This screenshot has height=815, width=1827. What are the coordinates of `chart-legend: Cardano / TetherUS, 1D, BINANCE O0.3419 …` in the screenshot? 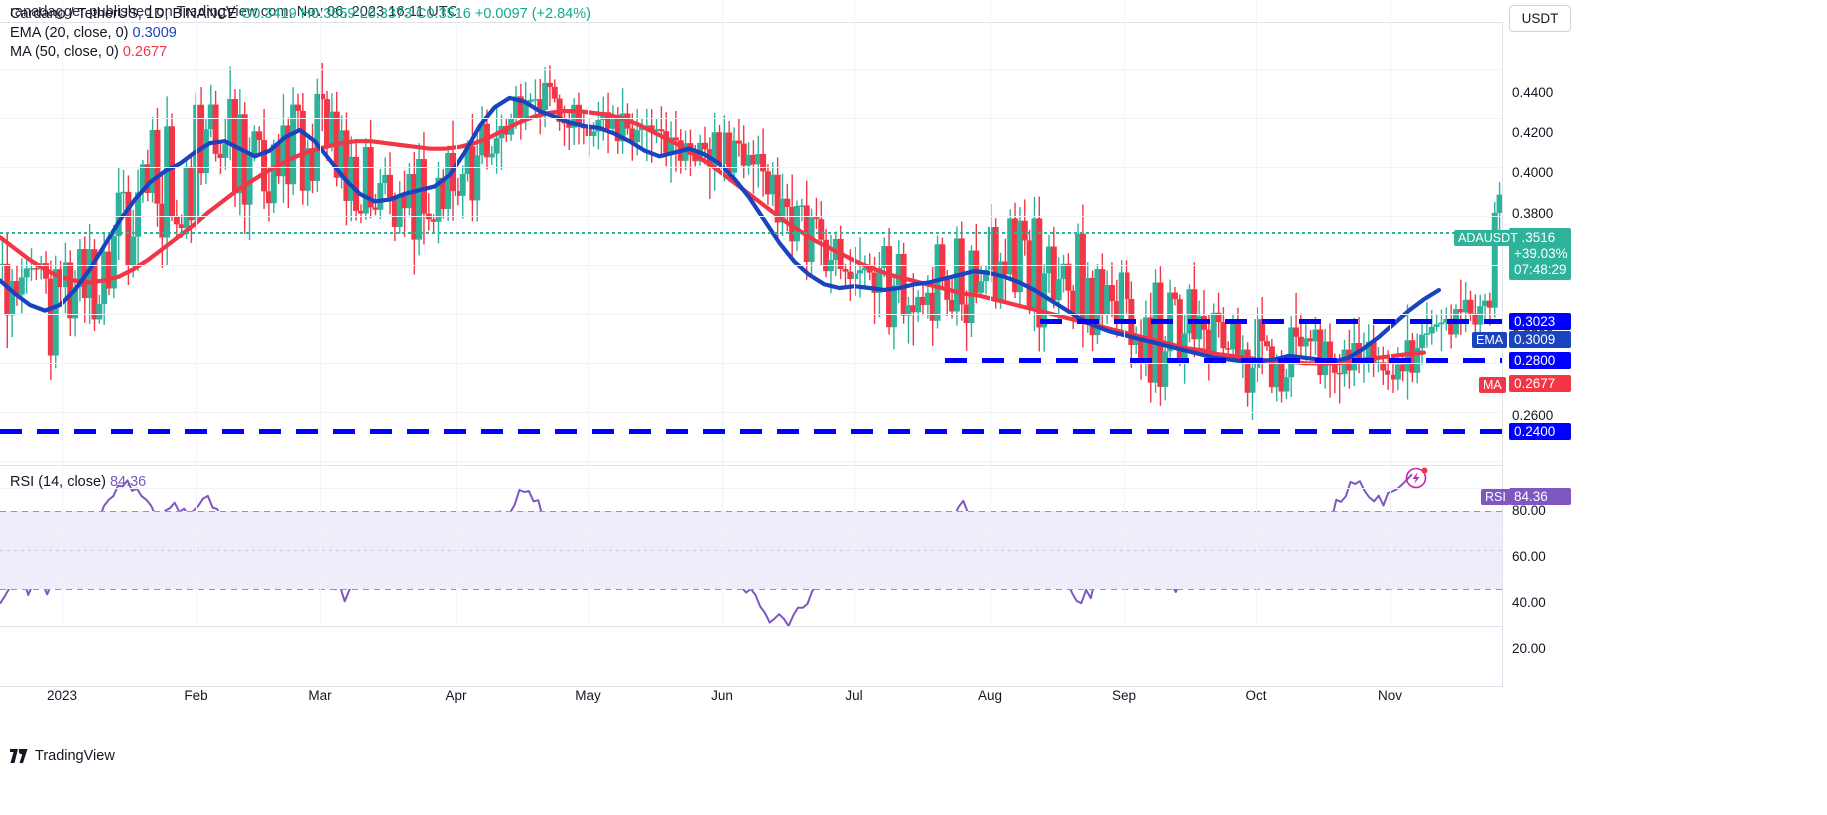 It's located at (300, 33).